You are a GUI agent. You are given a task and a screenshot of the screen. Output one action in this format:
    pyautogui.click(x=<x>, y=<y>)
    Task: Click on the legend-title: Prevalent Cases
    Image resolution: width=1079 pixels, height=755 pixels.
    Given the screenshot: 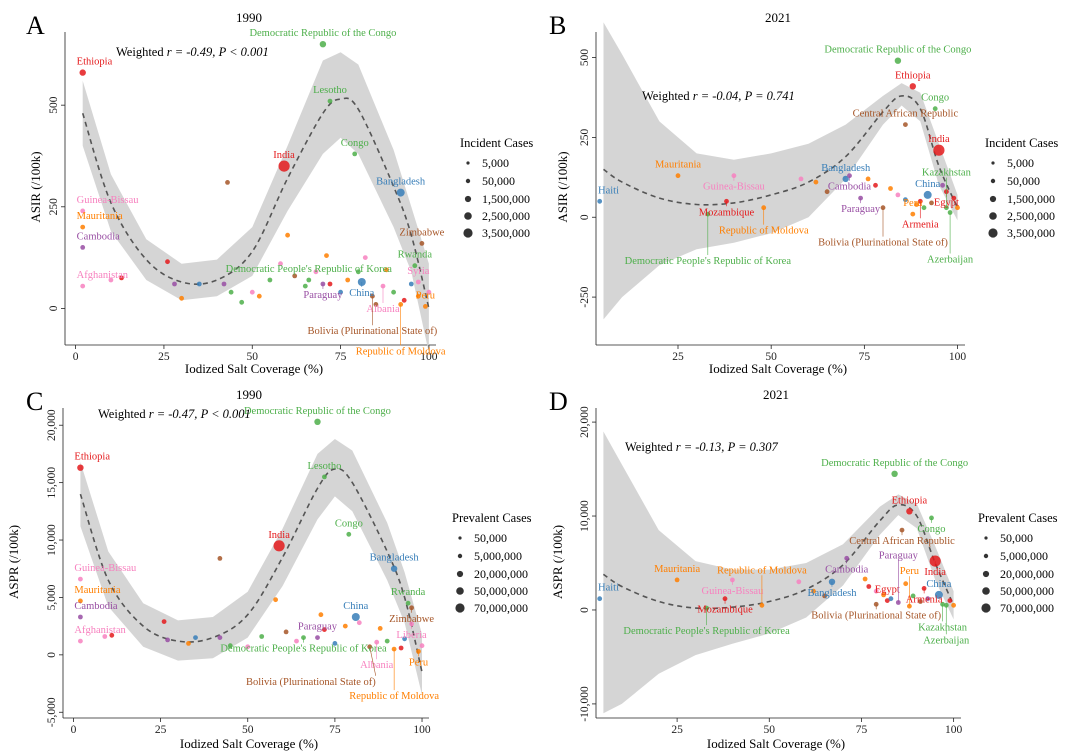 What is the action you would take?
    pyautogui.click(x=492, y=518)
    